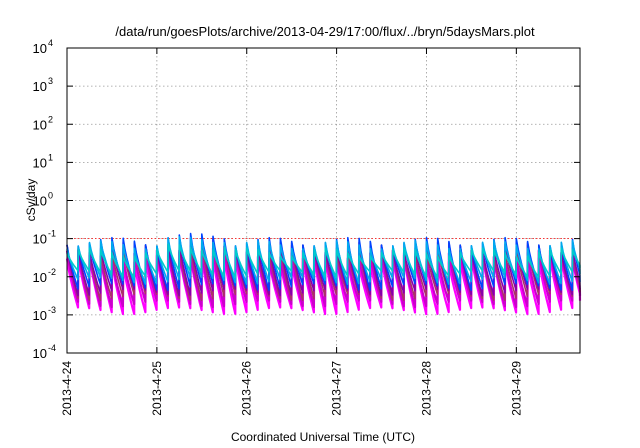 This screenshot has width=640, height=448. What do you see at coordinates (50, 81) in the screenshot?
I see `y-tick-exponent: 3` at bounding box center [50, 81].